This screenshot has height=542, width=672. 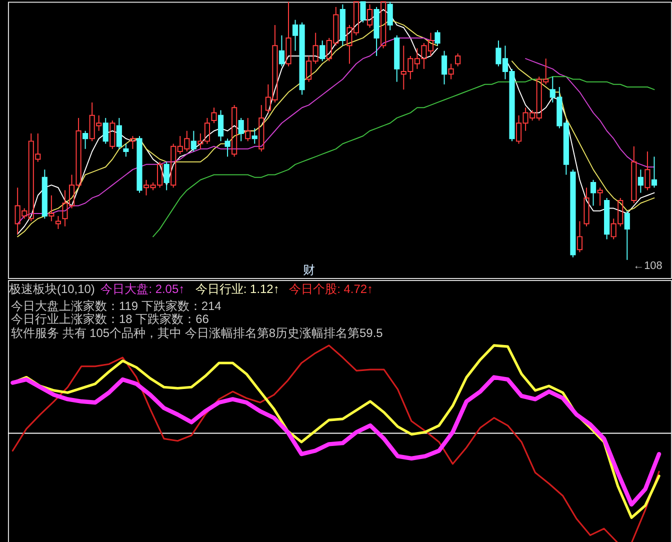 What do you see at coordinates (331, 289) in the screenshot?
I see `text: 今日个股: 4.72↑` at bounding box center [331, 289].